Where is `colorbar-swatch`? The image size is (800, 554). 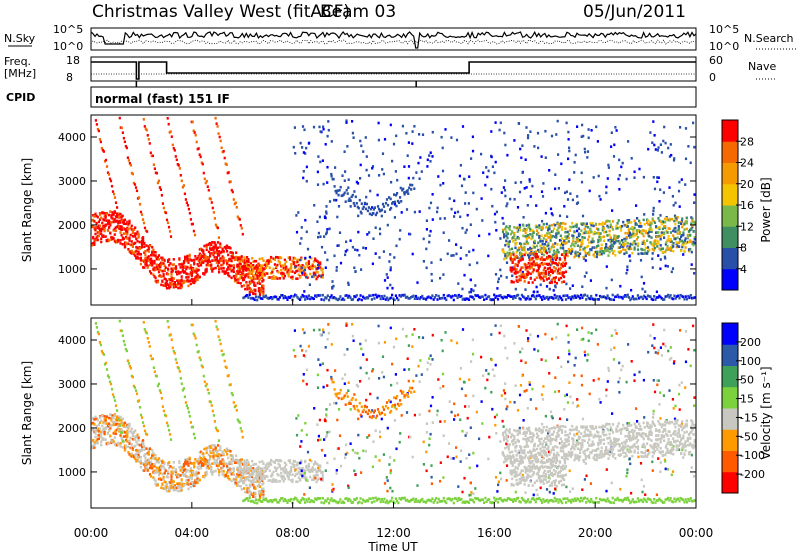 colorbar-swatch is located at coordinates (730, 131).